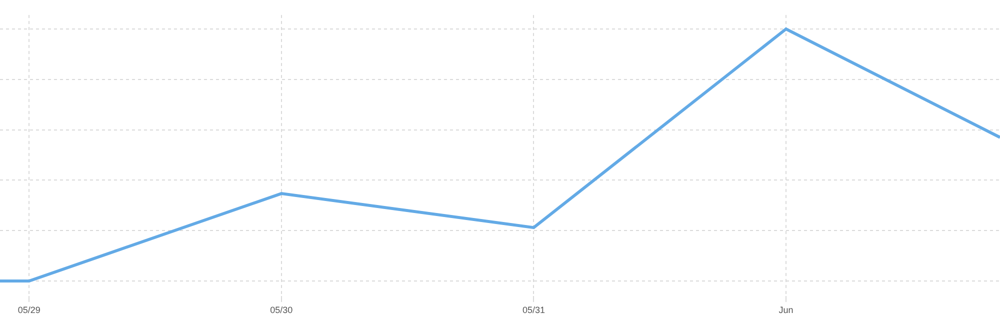 This screenshot has width=1000, height=330. I want to click on x-tick-label: 05/30, so click(281, 309).